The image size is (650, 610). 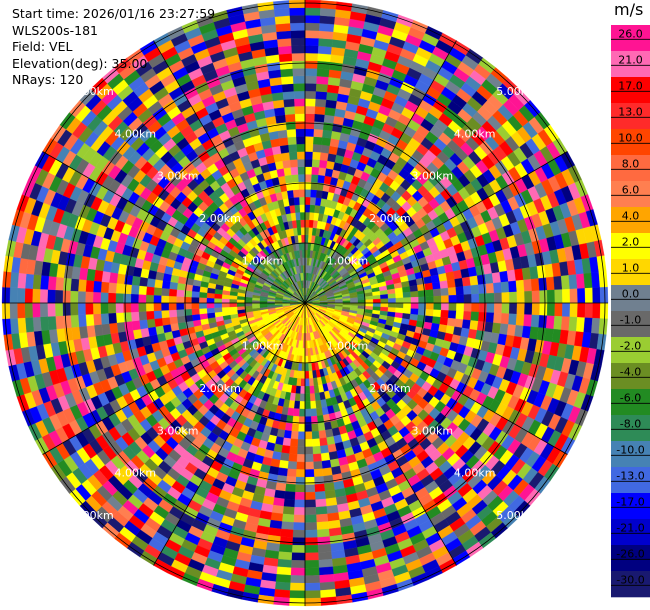 What do you see at coordinates (631, 241) in the screenshot?
I see `colorbar-tick-label: 2.0` at bounding box center [631, 241].